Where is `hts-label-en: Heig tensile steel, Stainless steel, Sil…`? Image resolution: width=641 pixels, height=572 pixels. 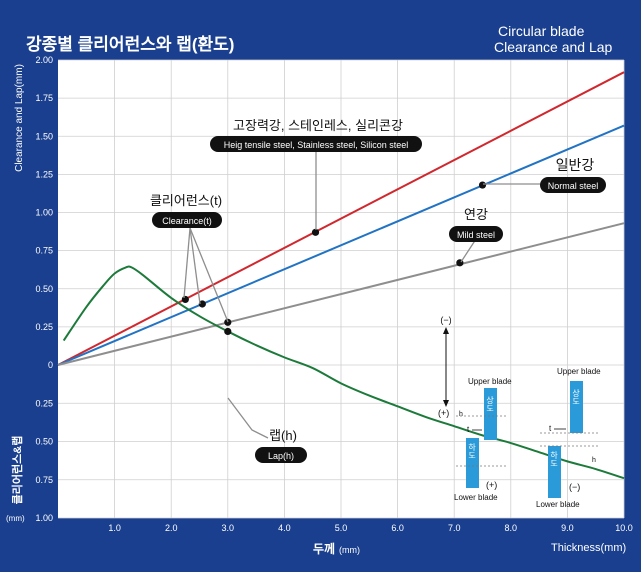 hts-label-en: Heig tensile steel, Stainless steel, Sil… is located at coordinates (316, 145).